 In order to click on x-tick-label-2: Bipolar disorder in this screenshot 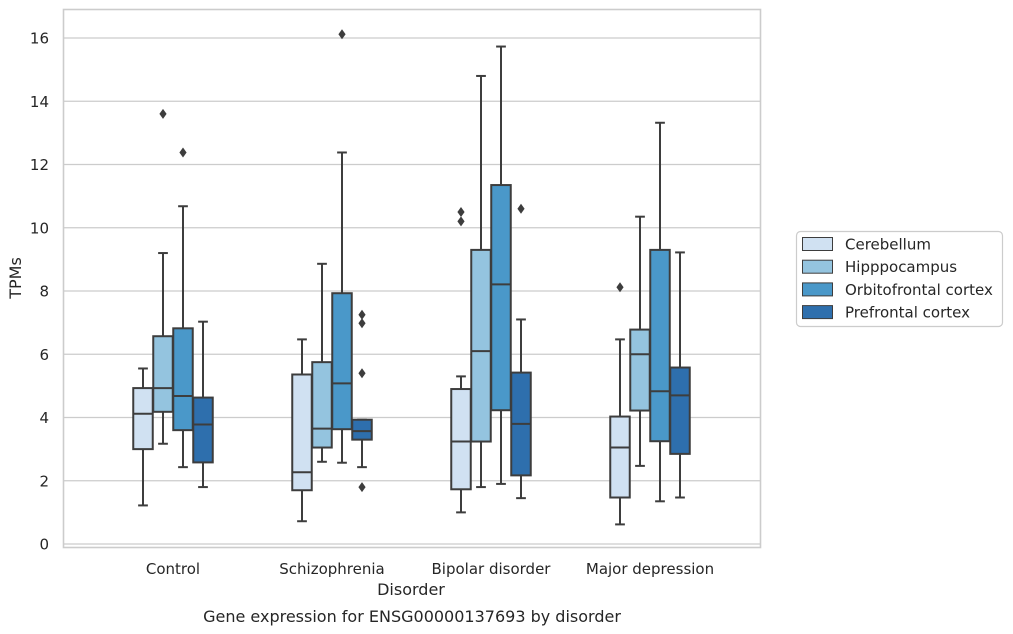, I will do `click(492, 569)`.